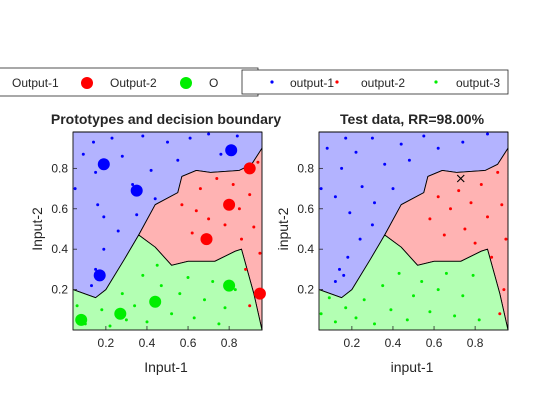  What do you see at coordinates (272, 82) in the screenshot?
I see `legend-entry-1-marker` at bounding box center [272, 82].